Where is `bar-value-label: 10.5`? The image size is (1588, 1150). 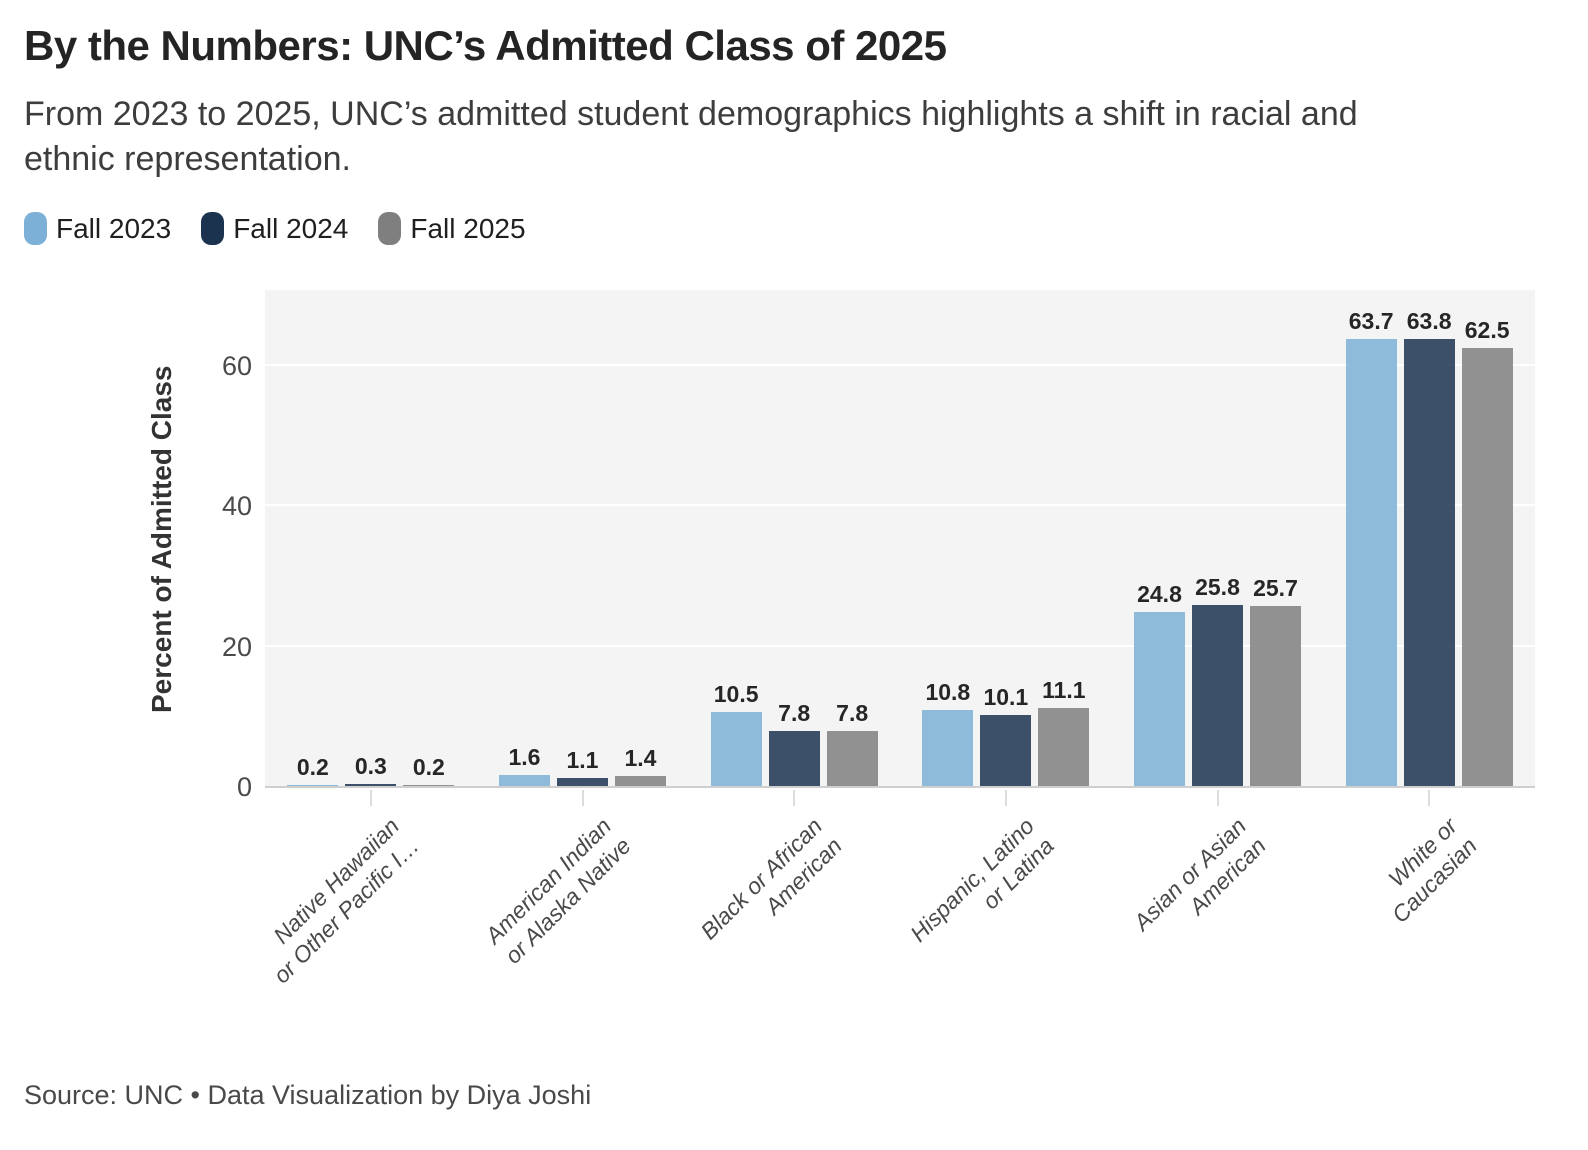
bar-value-label: 10.5 is located at coordinates (736, 694).